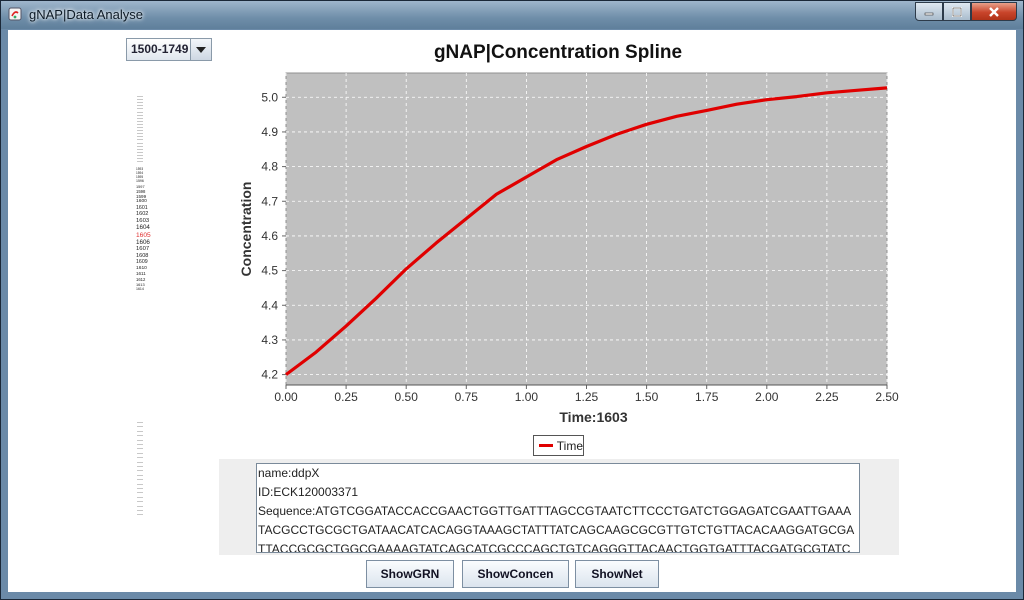  What do you see at coordinates (467, 397) in the screenshot?
I see `x-tick-label: 0.75` at bounding box center [467, 397].